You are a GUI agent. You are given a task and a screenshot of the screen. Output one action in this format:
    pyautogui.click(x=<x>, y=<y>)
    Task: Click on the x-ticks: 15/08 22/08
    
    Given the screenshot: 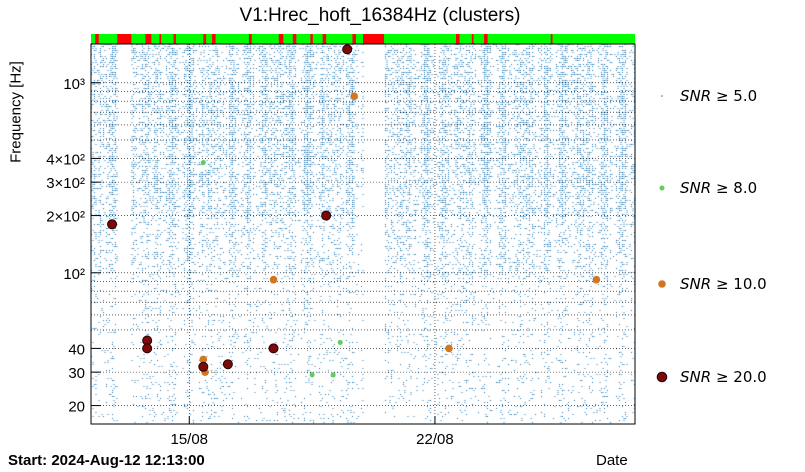 What is the action you would take?
    pyautogui.click(x=312, y=432)
    